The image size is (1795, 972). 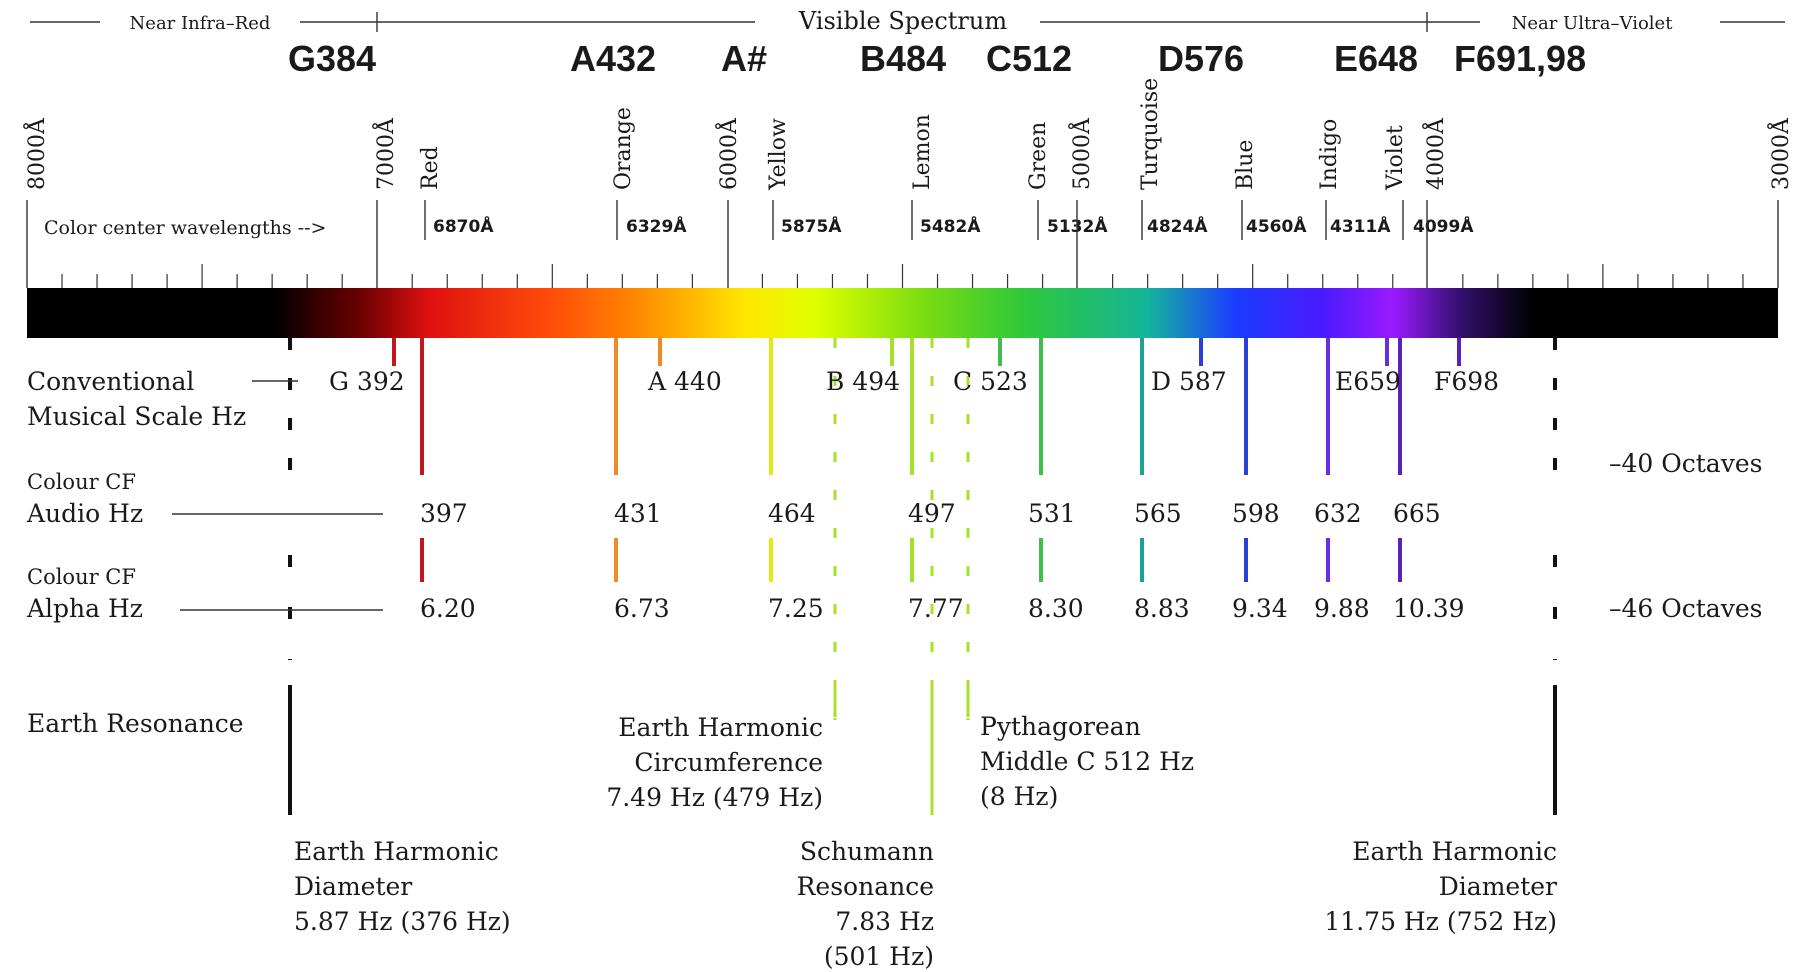 I want to click on alpha-hz-value: 7.25, so click(x=796, y=608).